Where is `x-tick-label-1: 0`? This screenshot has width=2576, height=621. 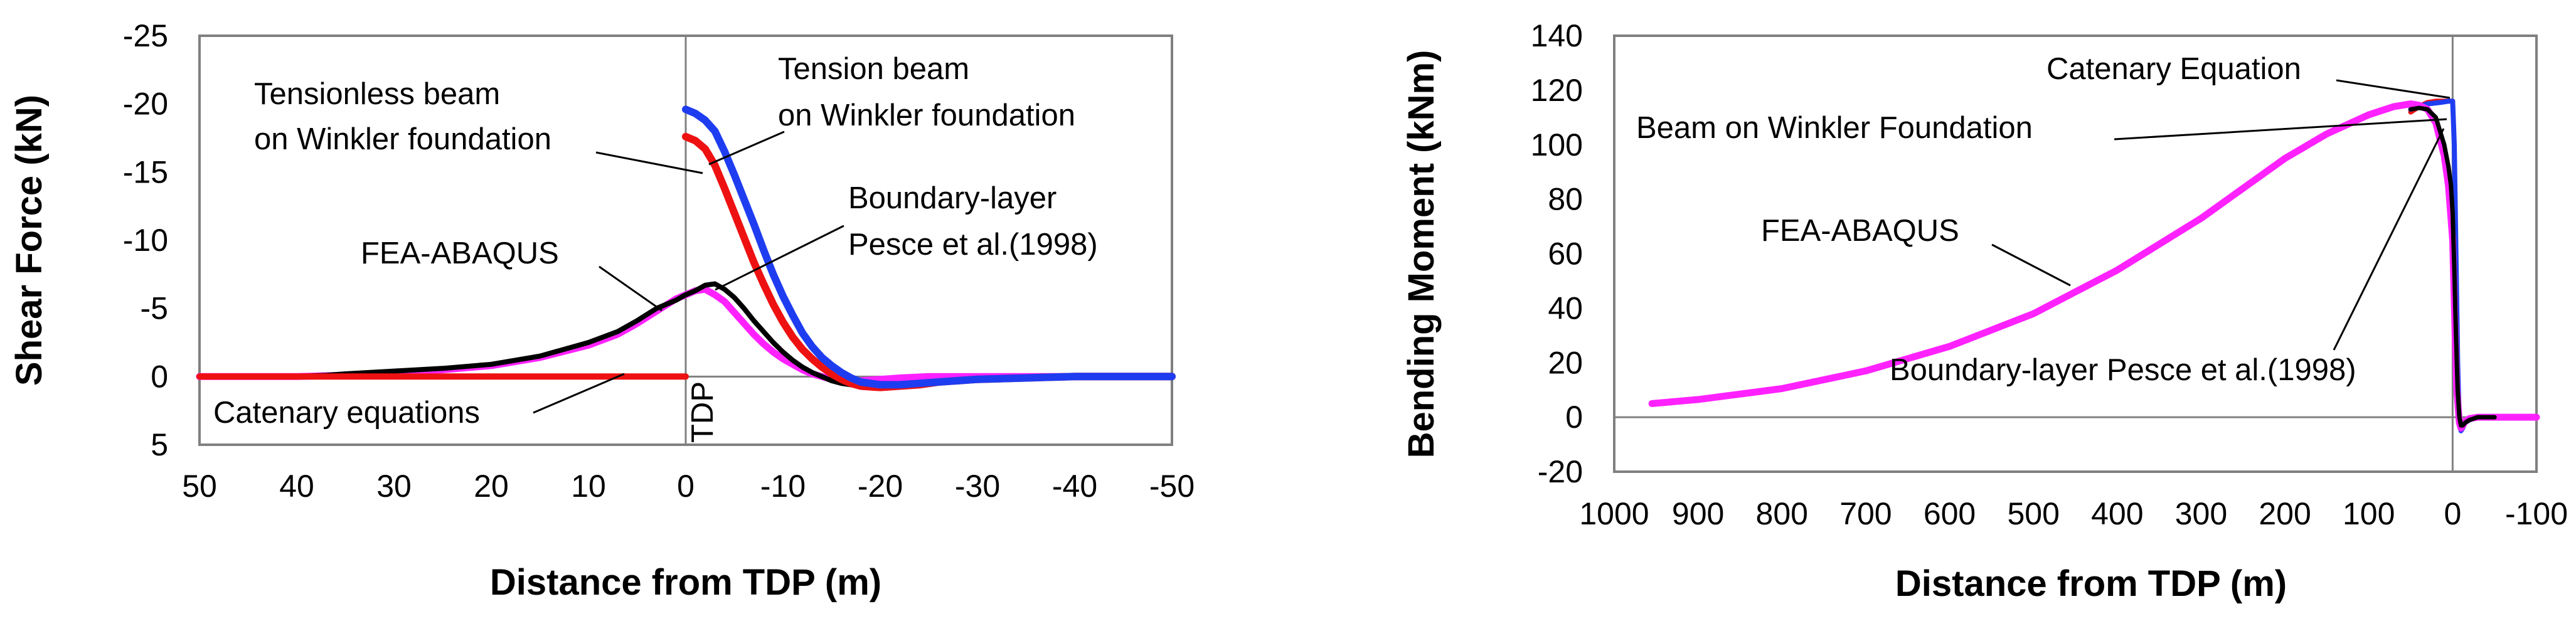
x-tick-label-1: 0 is located at coordinates (686, 486).